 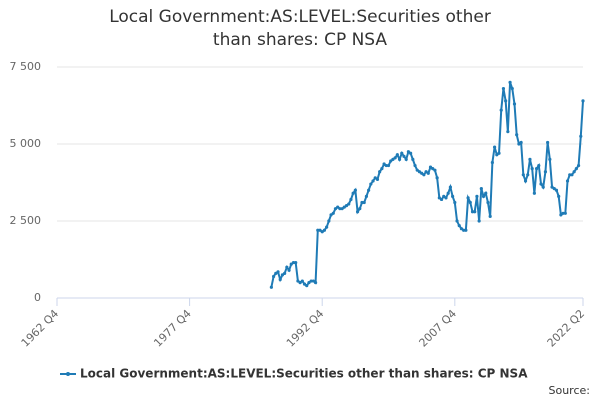 What do you see at coordinates (566, 328) in the screenshot?
I see `x-tick-label: 2022 Q2` at bounding box center [566, 328].